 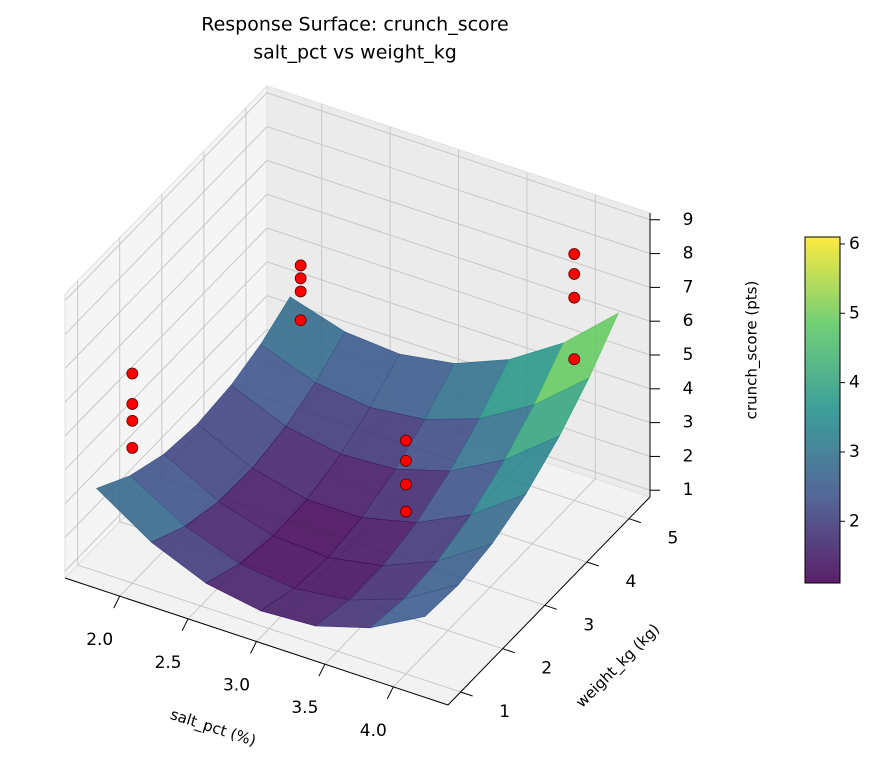 What do you see at coordinates (373, 731) in the screenshot?
I see `x-tick-label: 4.0` at bounding box center [373, 731].